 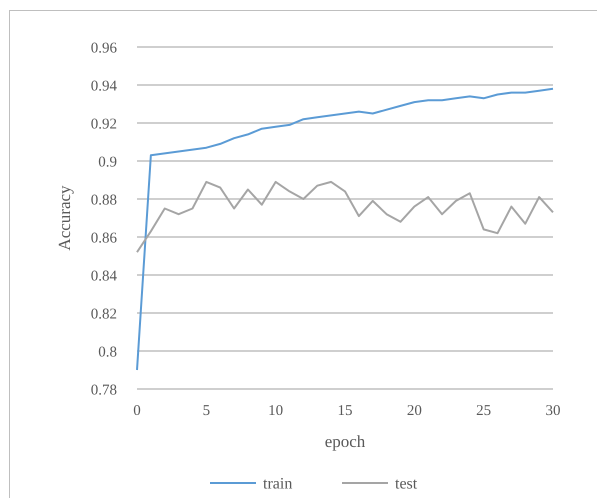 What do you see at coordinates (103, 200) in the screenshot?
I see `y-tick-label: 0.88` at bounding box center [103, 200].